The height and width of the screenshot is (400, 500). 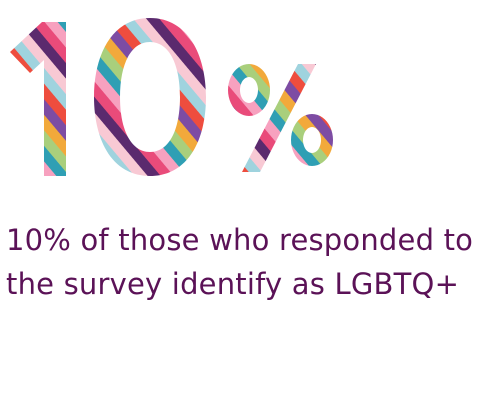 I want to click on percent-sign, so click(x=281, y=118).